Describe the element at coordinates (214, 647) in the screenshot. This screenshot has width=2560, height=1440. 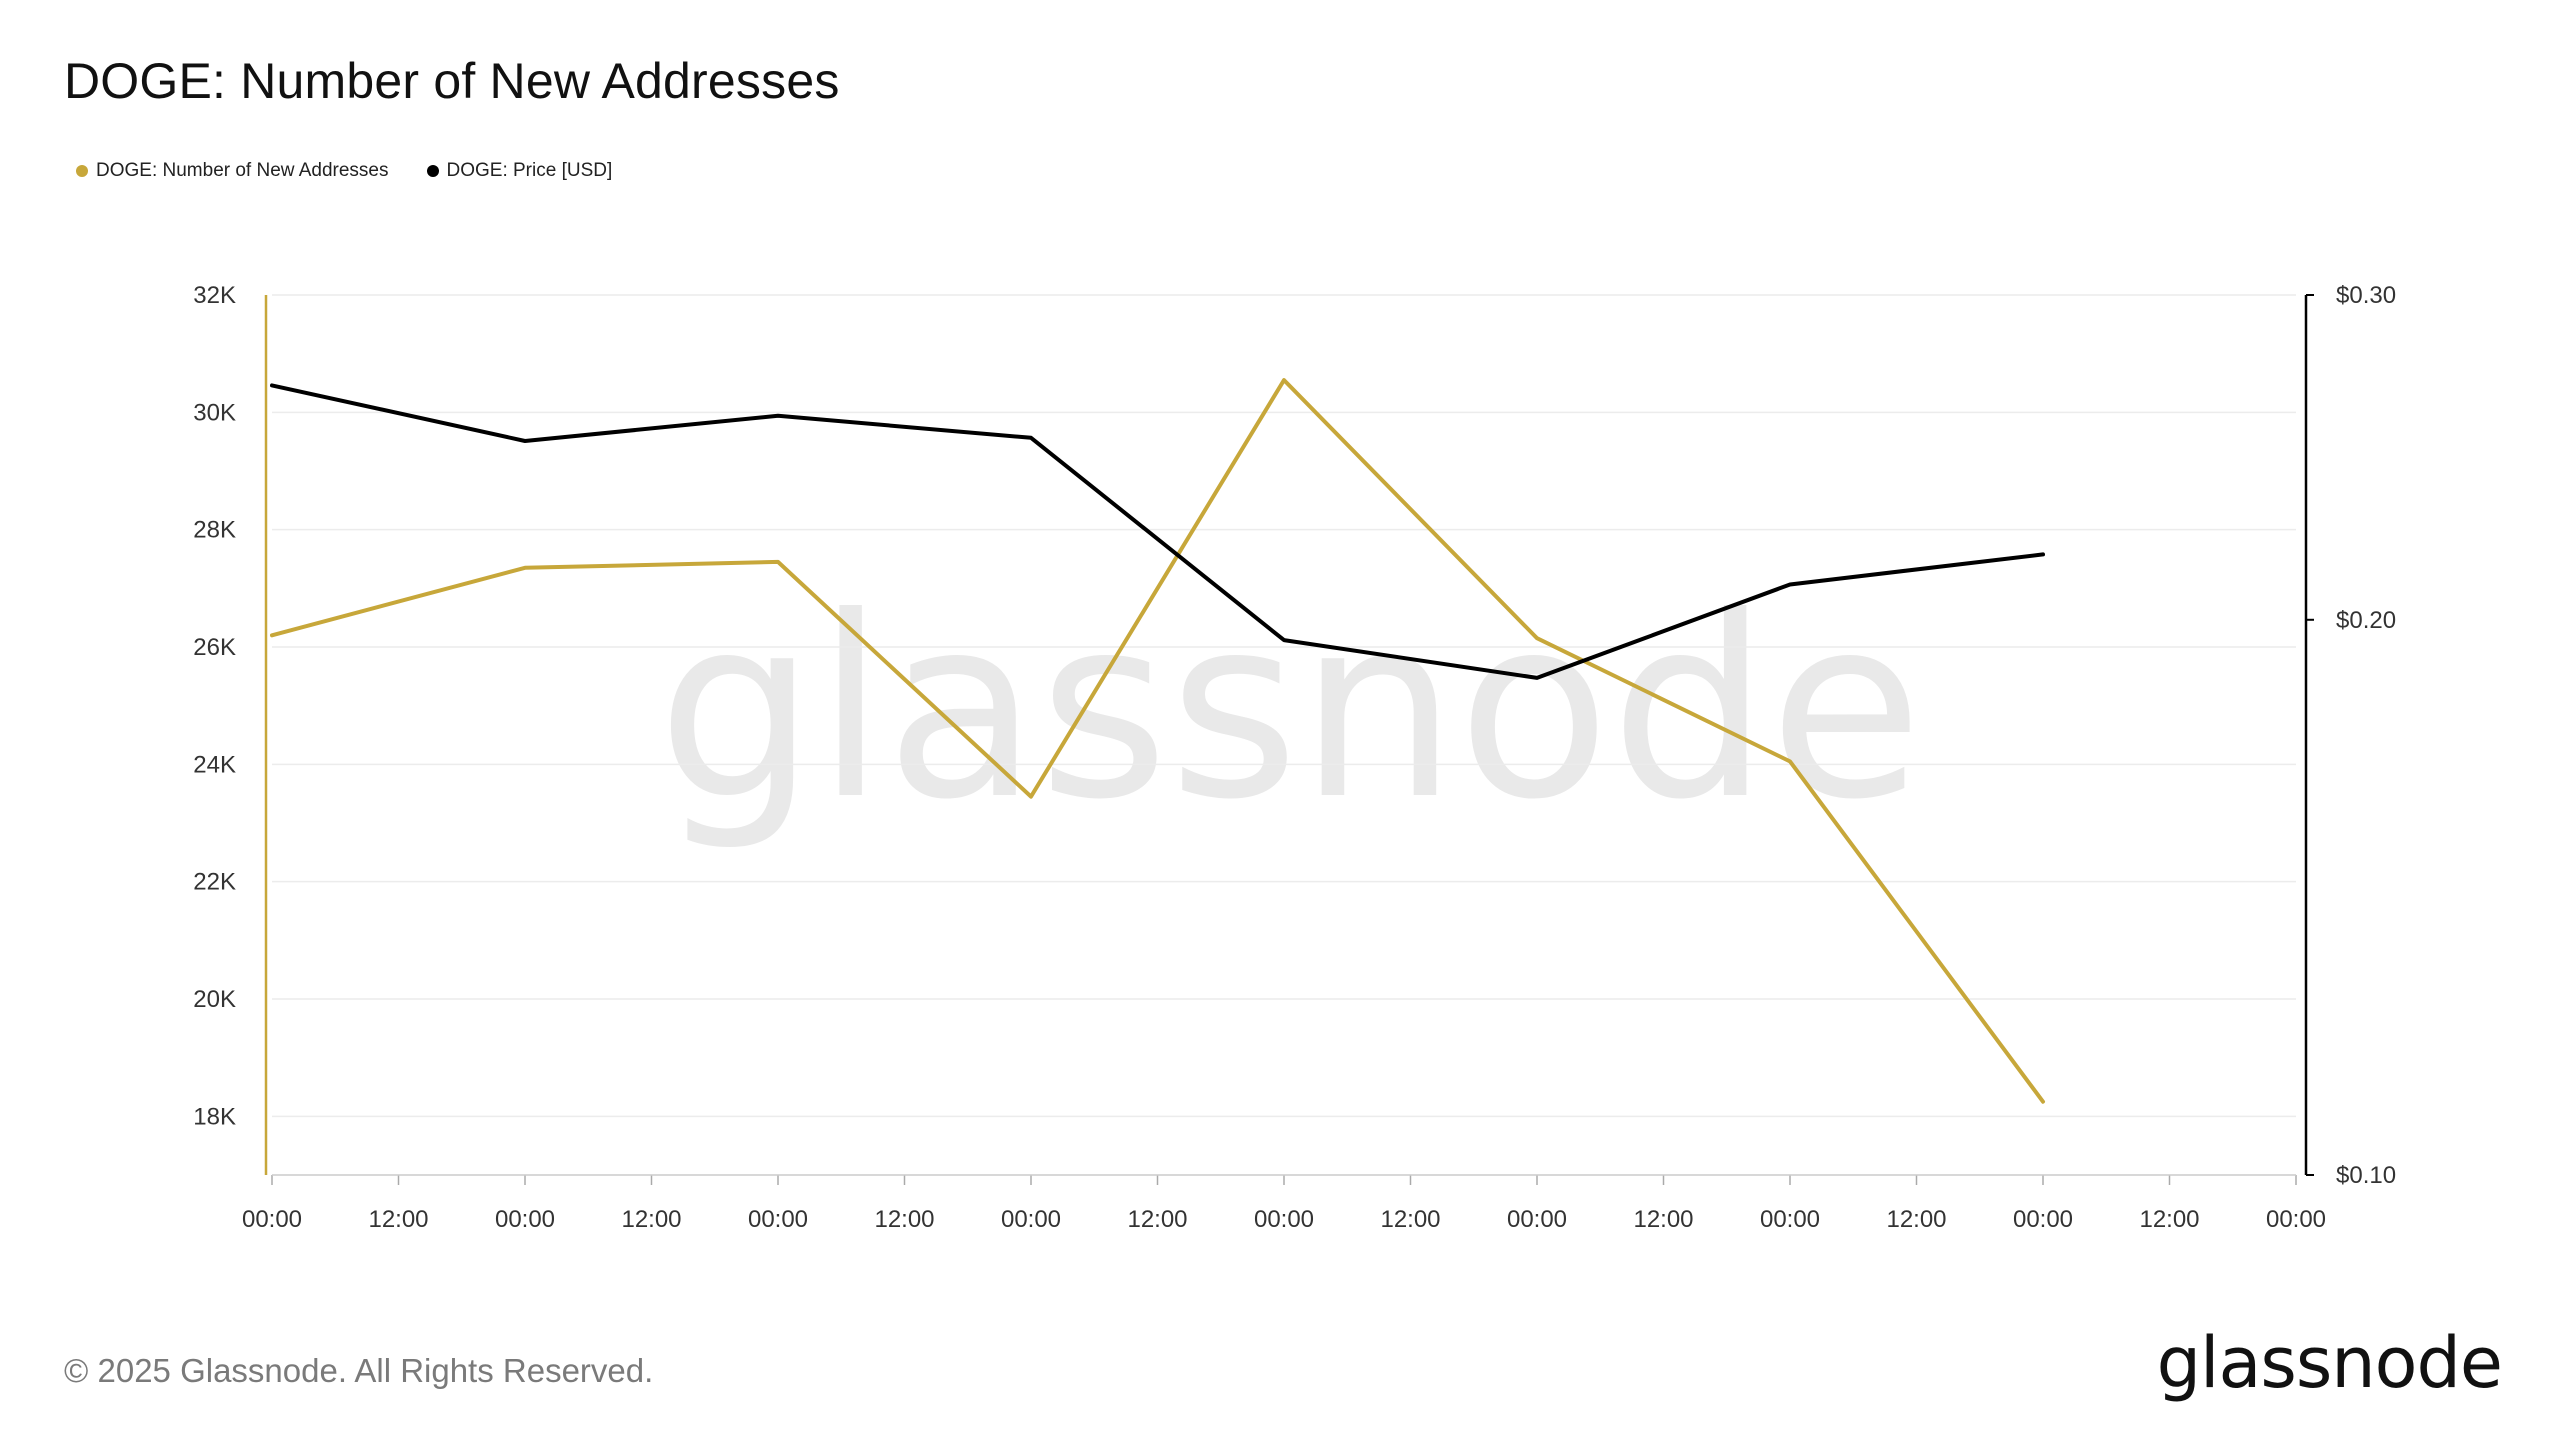
I see `y-left-tick-label: 26K` at that location.